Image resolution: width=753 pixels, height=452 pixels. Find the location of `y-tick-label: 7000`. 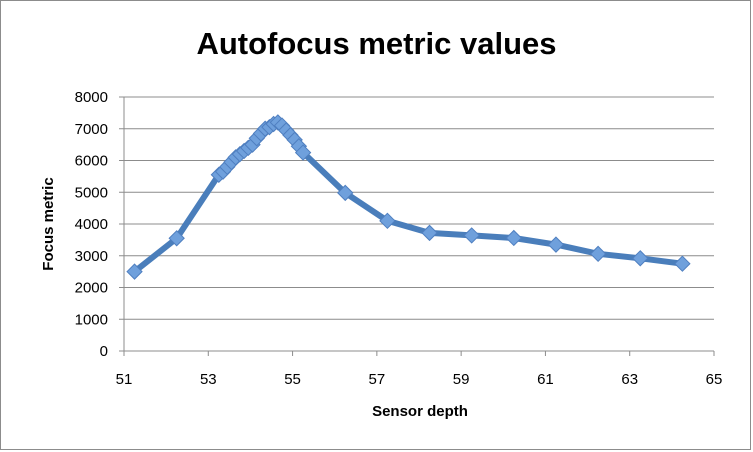

y-tick-label: 7000 is located at coordinates (91, 129).